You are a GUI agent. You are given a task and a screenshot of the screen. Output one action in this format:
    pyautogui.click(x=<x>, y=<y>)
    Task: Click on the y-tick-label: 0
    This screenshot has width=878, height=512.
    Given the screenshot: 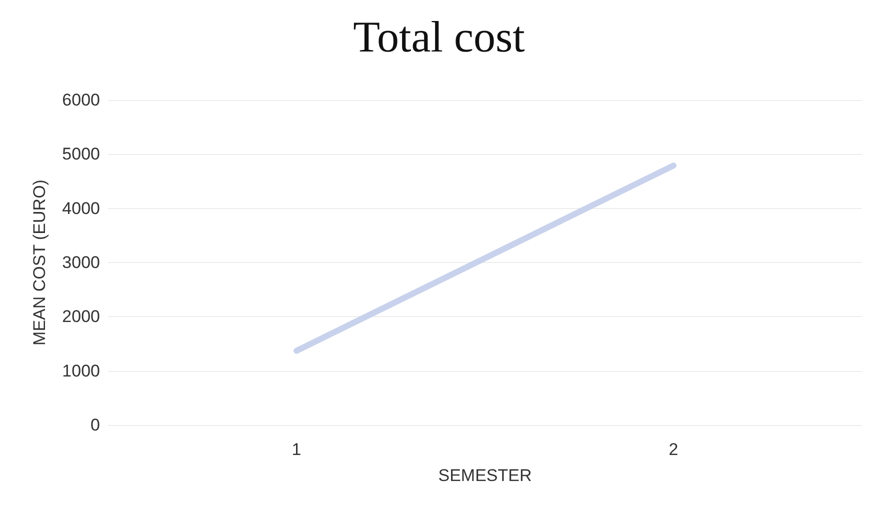 What is the action you would take?
    pyautogui.click(x=95, y=425)
    